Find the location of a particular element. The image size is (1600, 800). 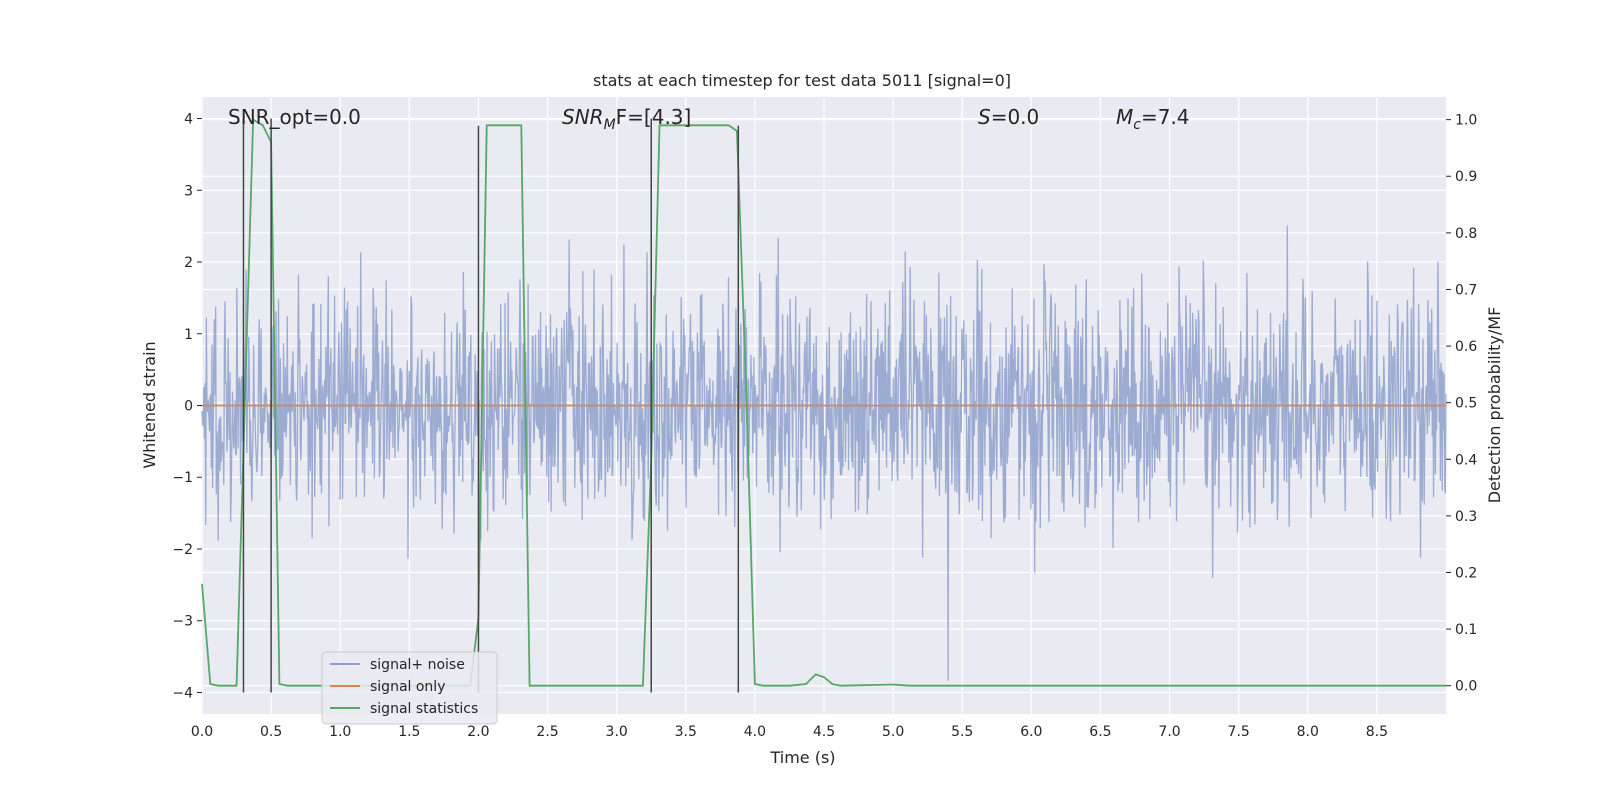

x-tick-label: 6.5 is located at coordinates (1100, 732).